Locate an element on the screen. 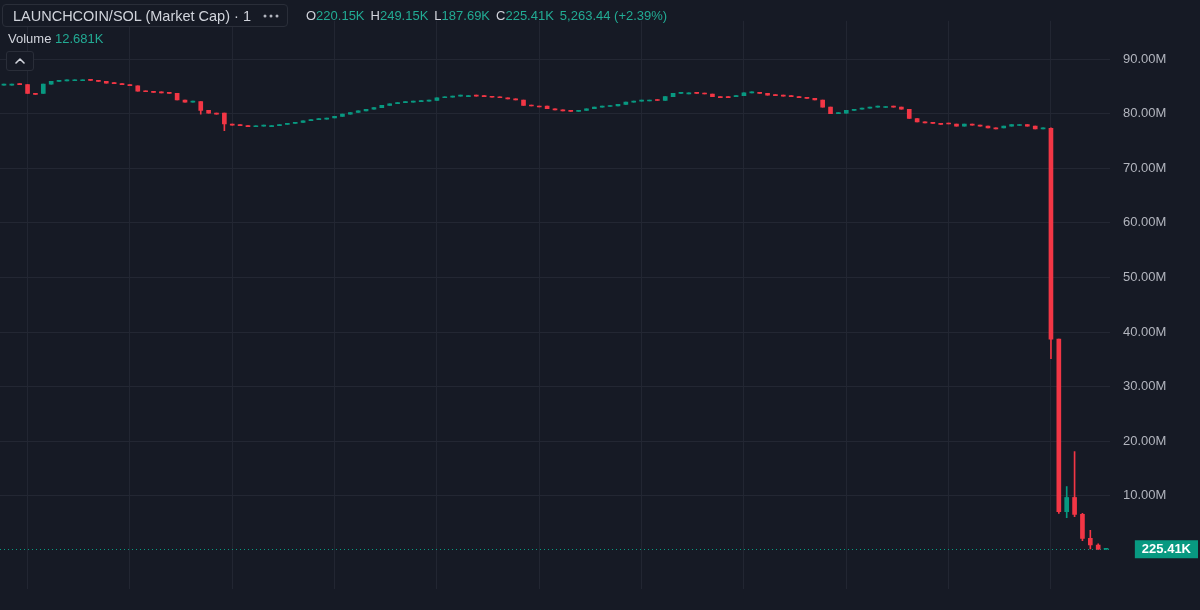 This screenshot has width=1200, height=610. annotation: C225.41K is located at coordinates (525, 15).